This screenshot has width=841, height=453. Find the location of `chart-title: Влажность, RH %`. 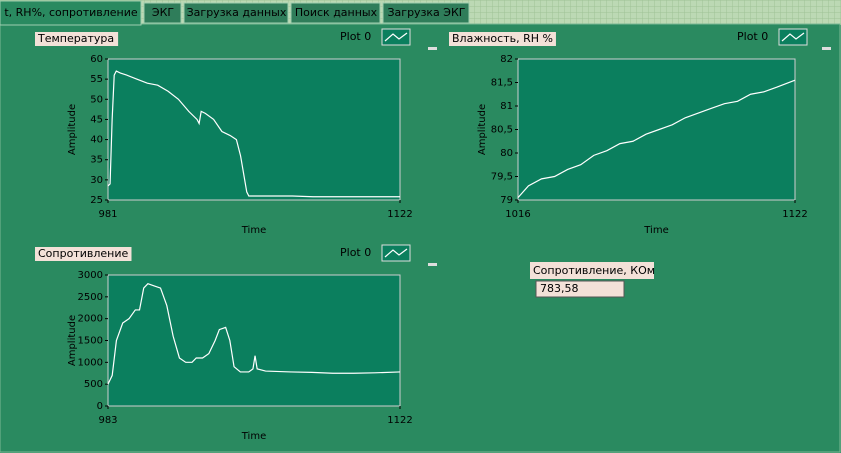

chart-title: Влажность, RH % is located at coordinates (502, 38).